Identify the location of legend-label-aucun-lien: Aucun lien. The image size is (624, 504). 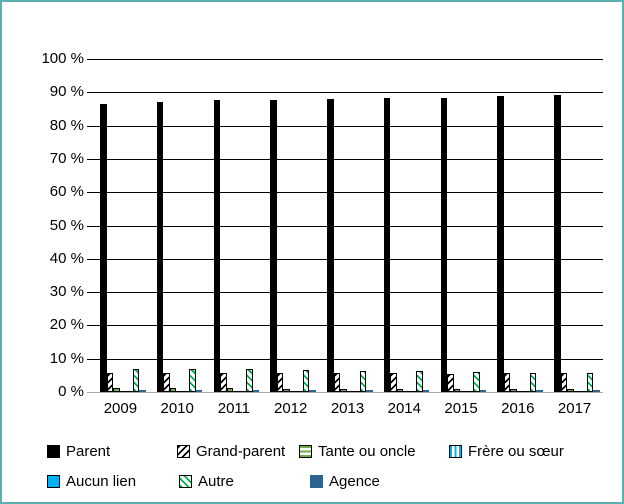
(101, 481).